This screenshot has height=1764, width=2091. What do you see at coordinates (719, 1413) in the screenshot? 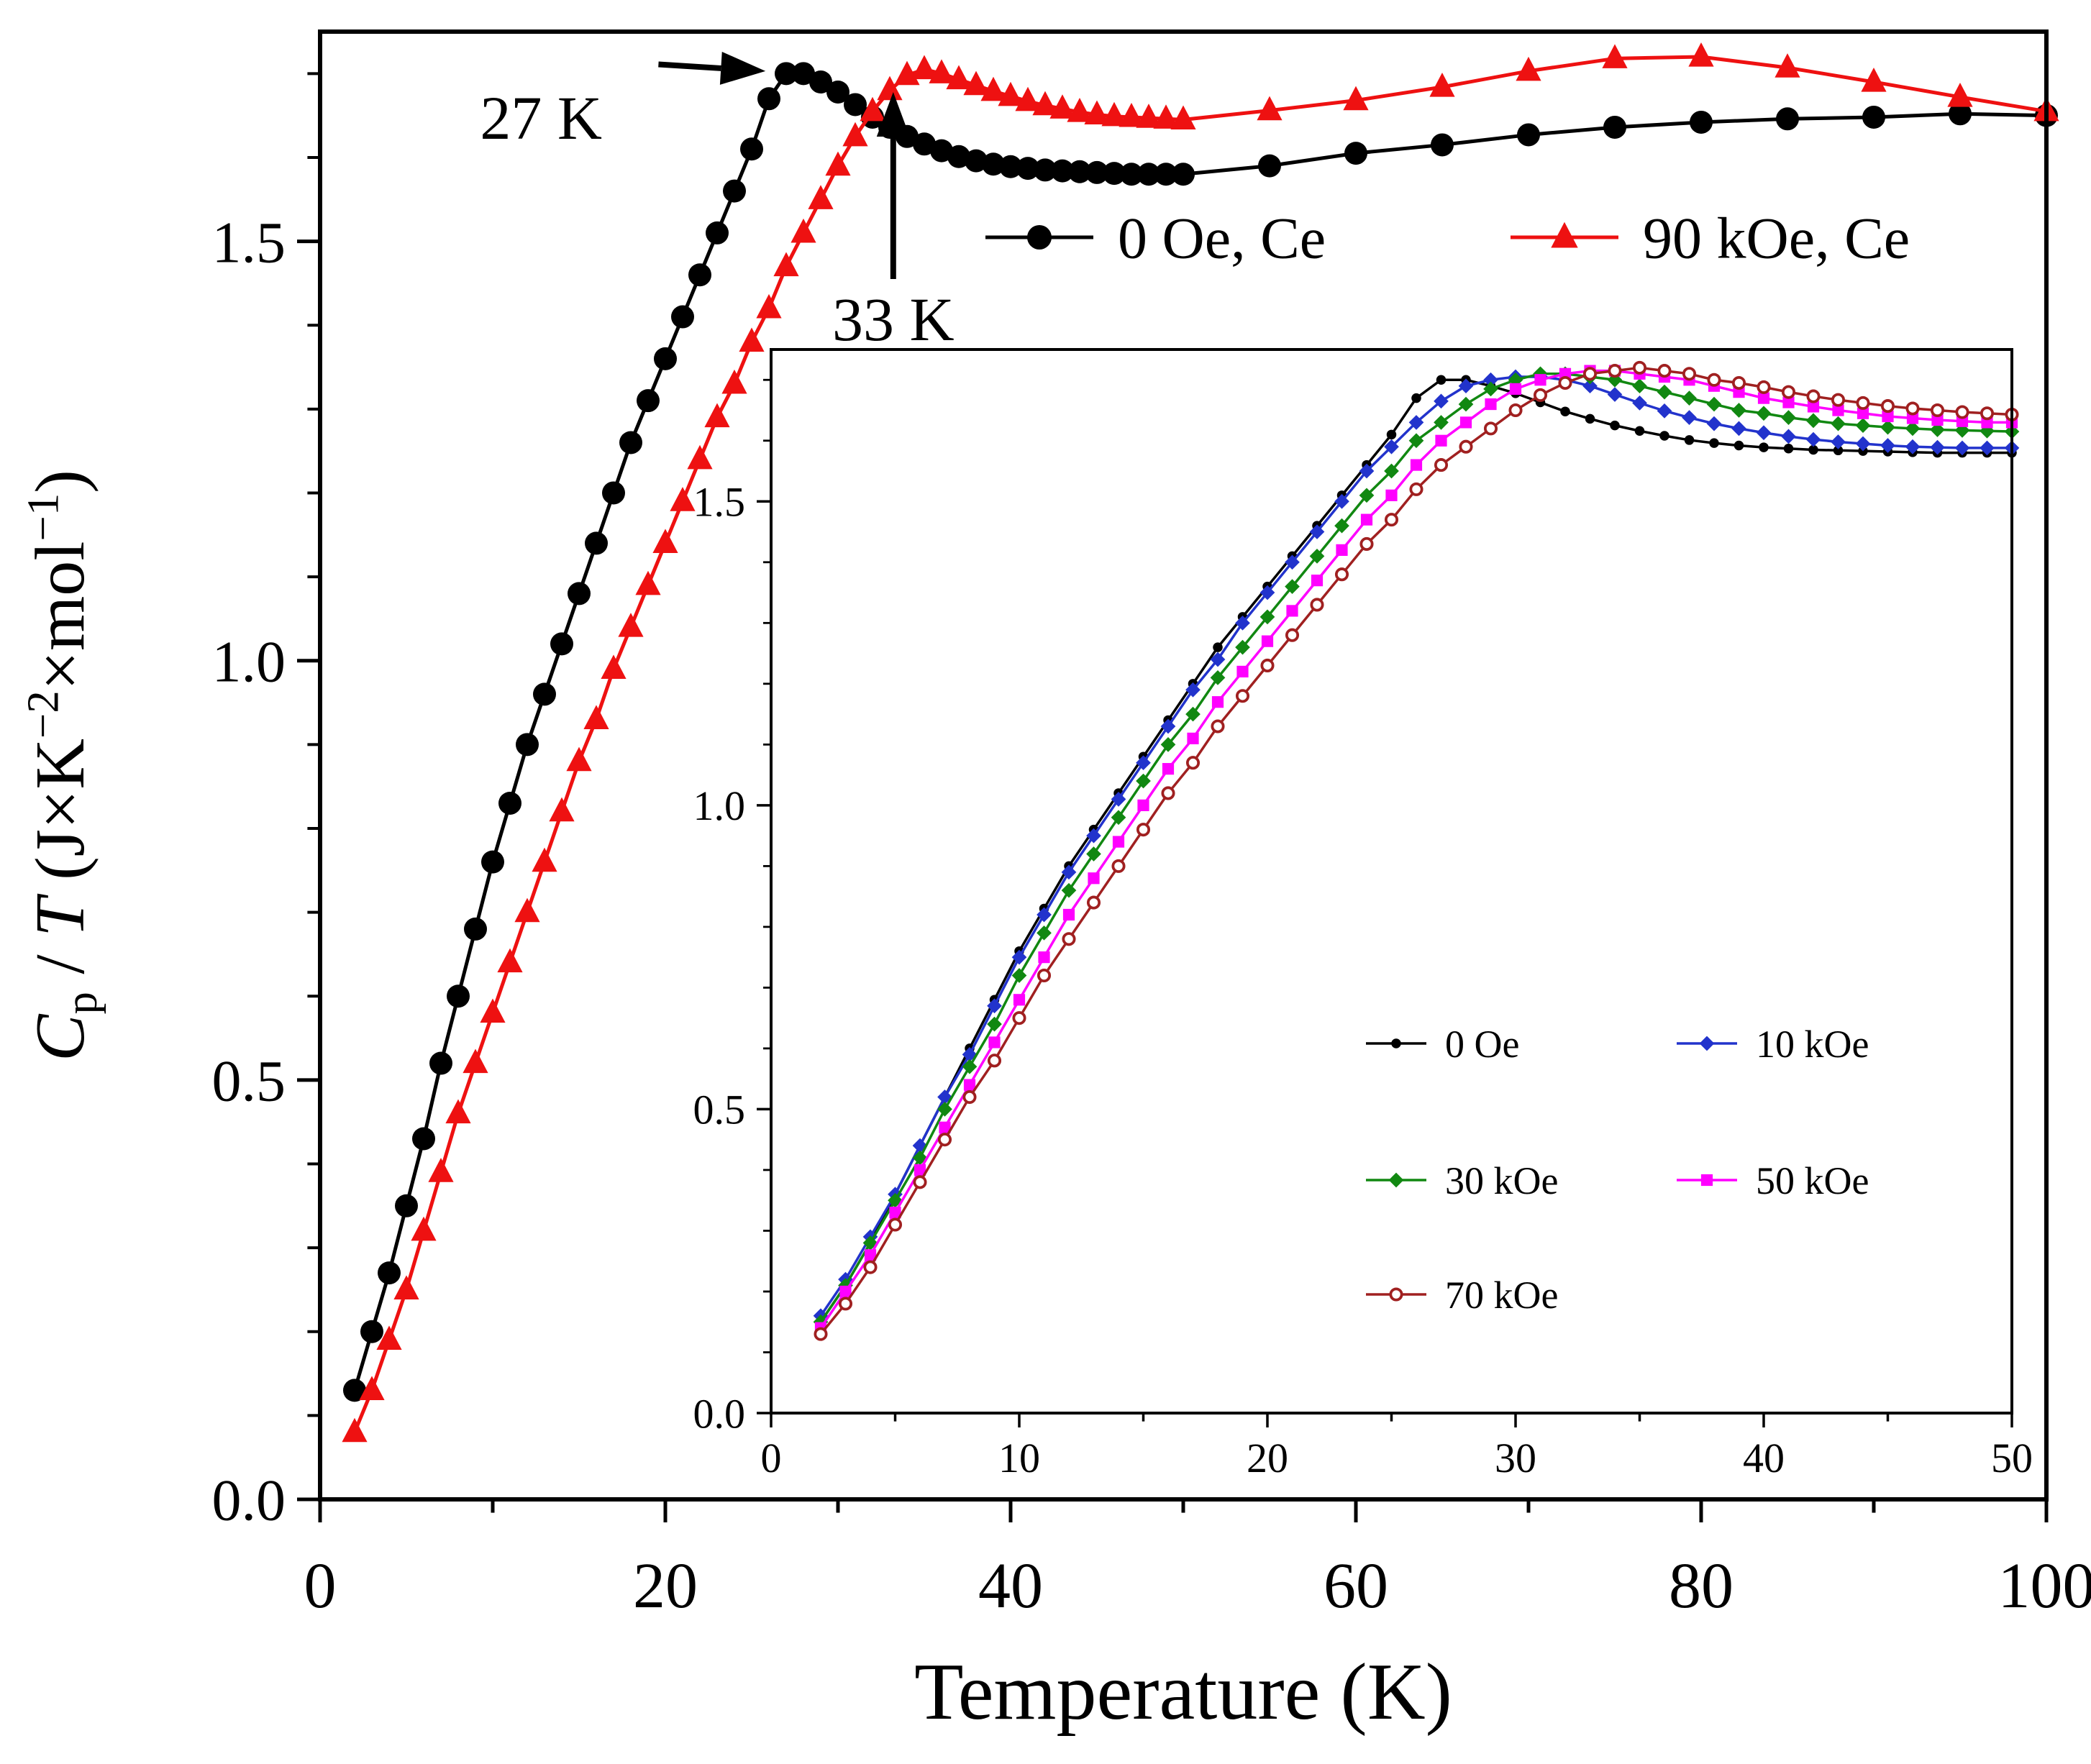
I see `inset-y-tick-label: 0.0` at bounding box center [719, 1413].